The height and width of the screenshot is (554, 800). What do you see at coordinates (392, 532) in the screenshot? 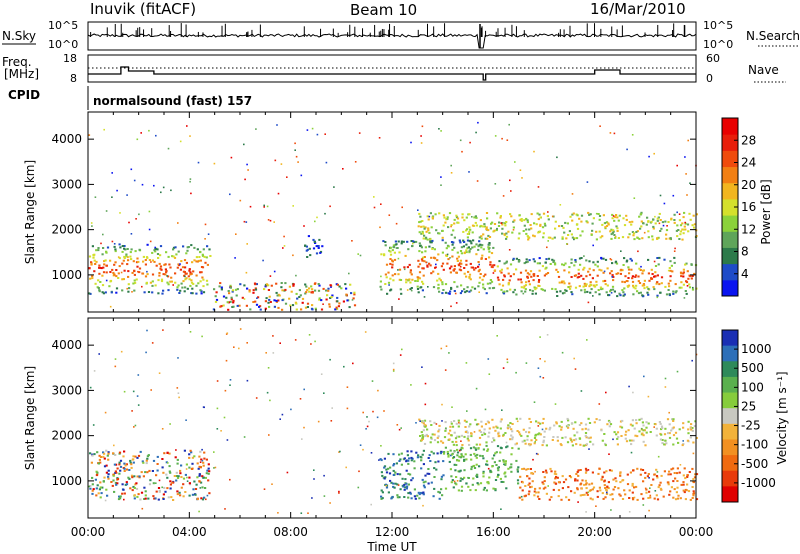
I see `x-tick-label: 12:00` at bounding box center [392, 532].